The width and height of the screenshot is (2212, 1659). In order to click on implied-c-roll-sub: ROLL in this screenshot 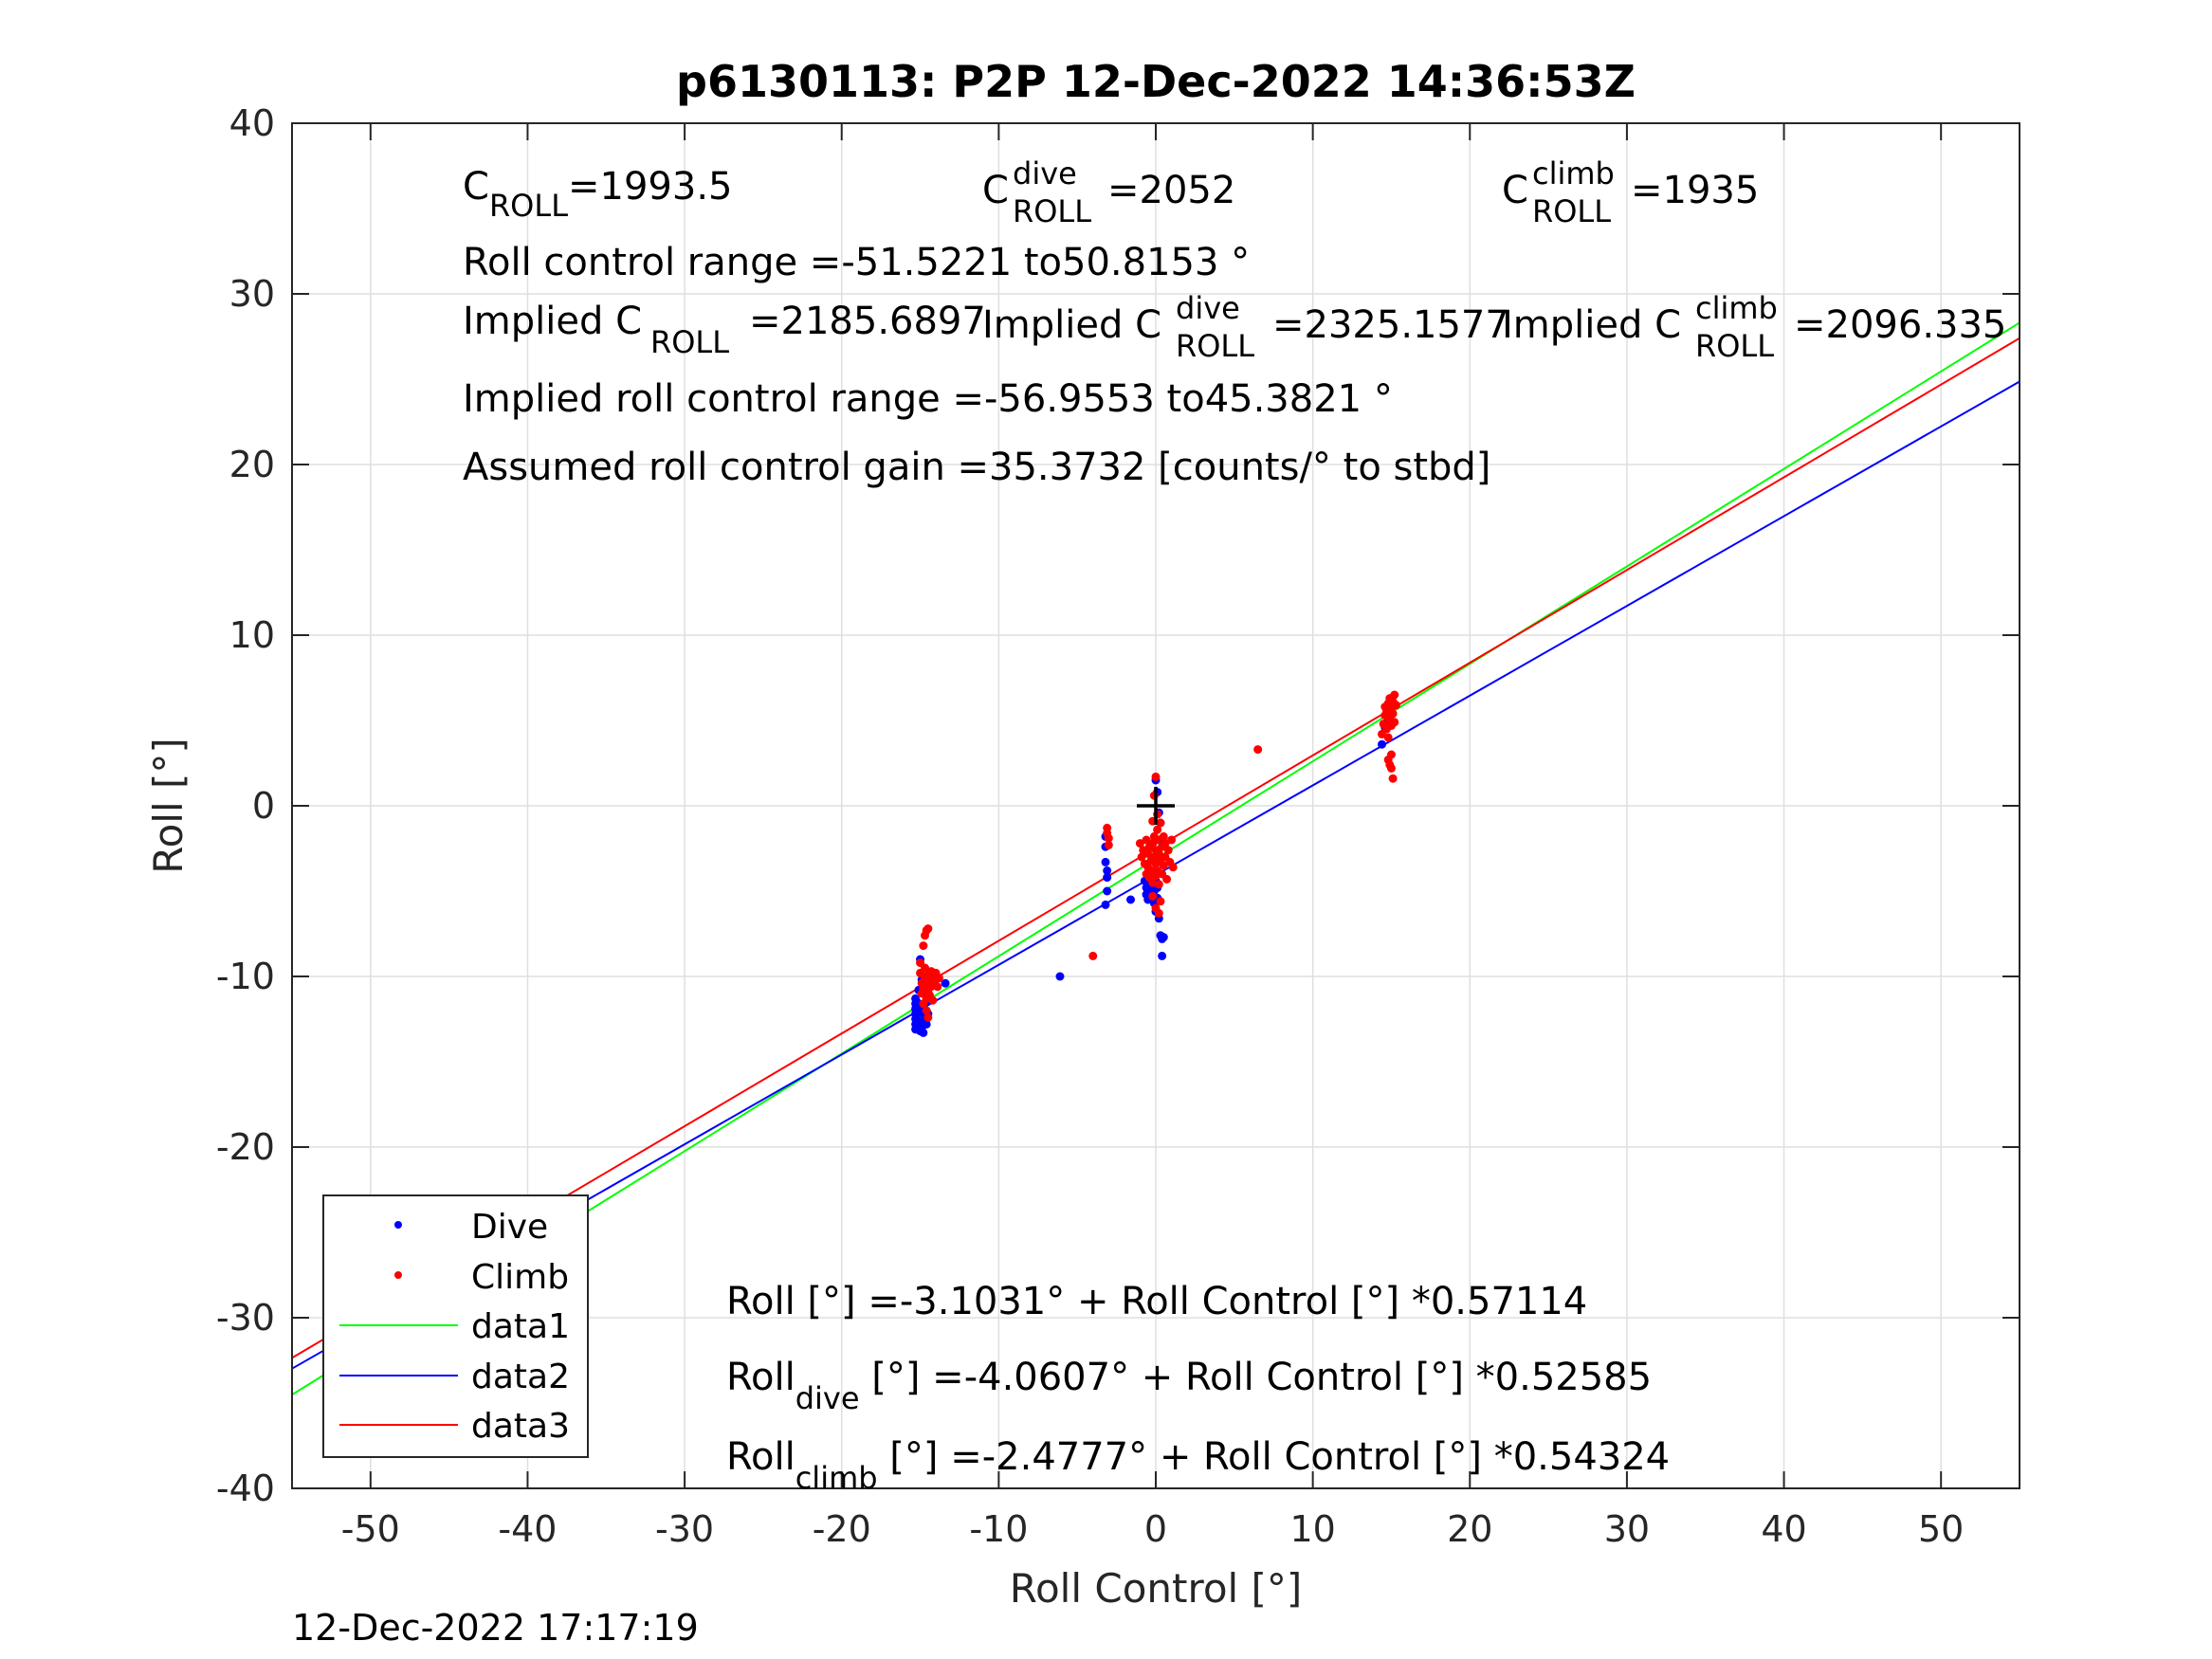, I will do `click(689, 342)`.